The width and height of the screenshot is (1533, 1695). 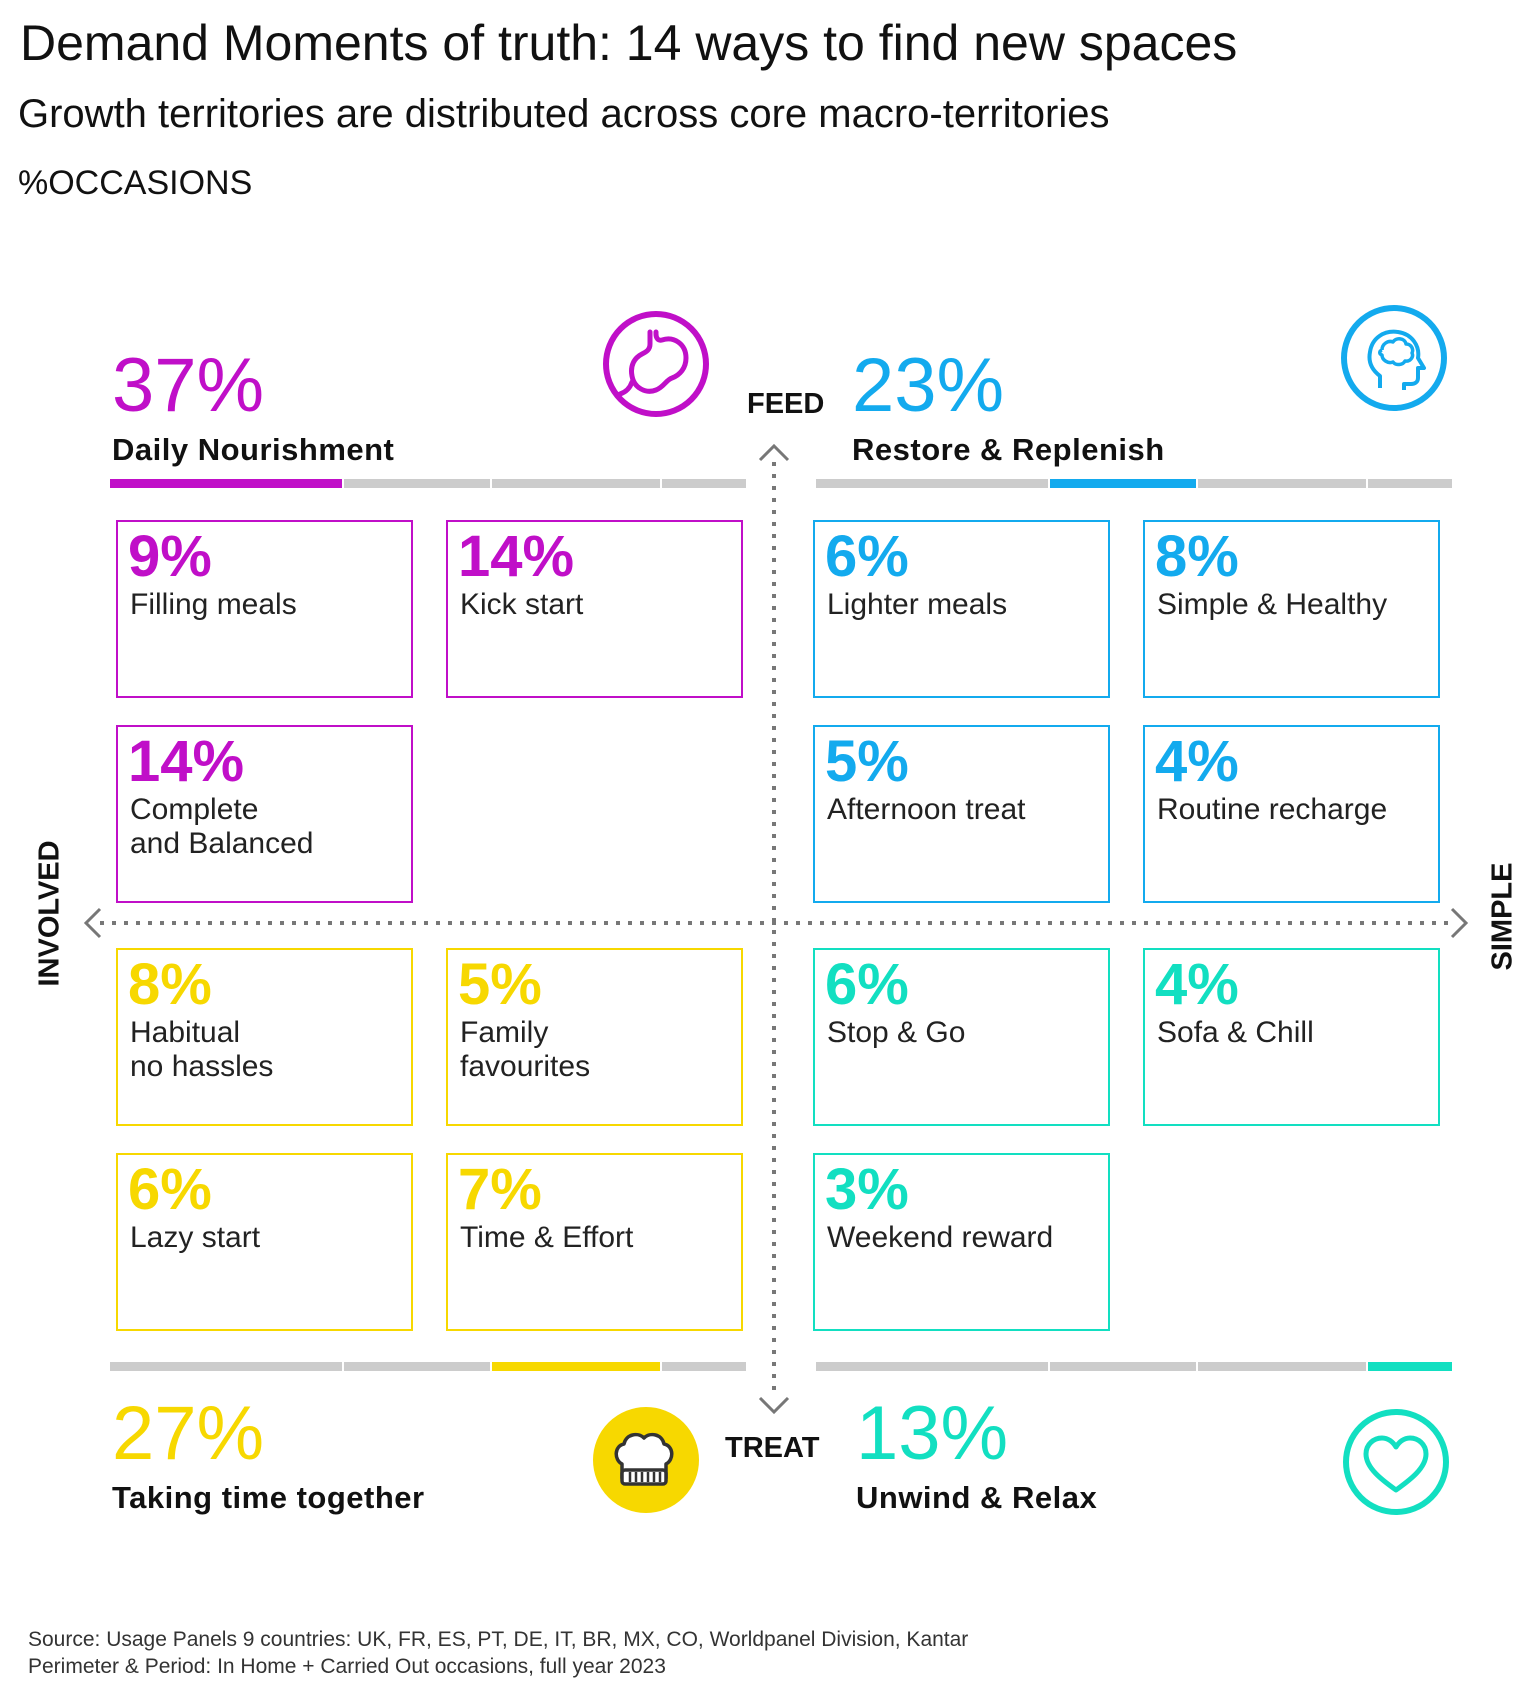 I want to click on moment-card: 8% Simple & Healthy, so click(x=1291, y=609).